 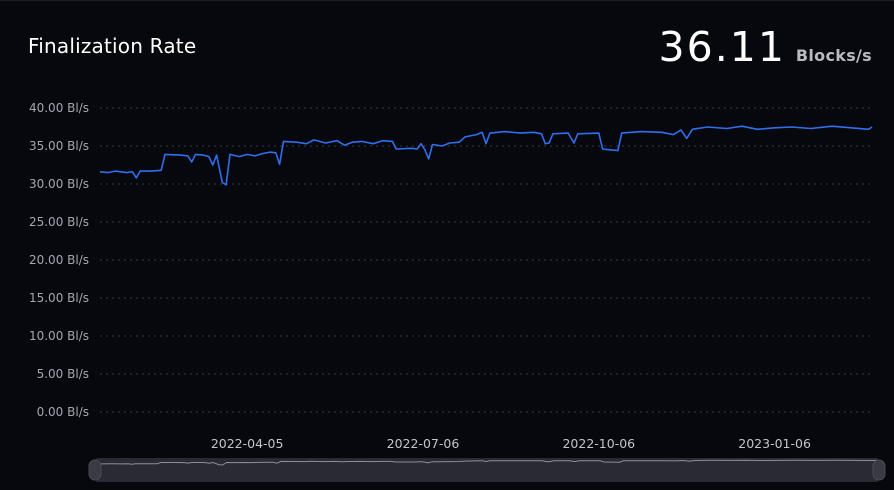 What do you see at coordinates (63, 412) in the screenshot?
I see `y-tick-label: 0.00 Bl/s` at bounding box center [63, 412].